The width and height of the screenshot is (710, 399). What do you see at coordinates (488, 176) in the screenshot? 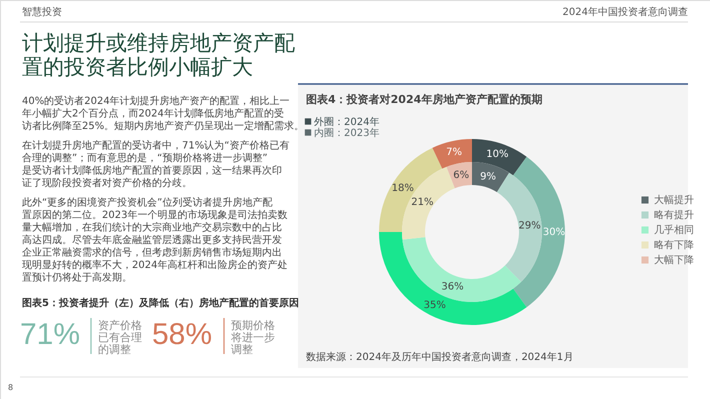
I see `data-label: 9%` at bounding box center [488, 176].